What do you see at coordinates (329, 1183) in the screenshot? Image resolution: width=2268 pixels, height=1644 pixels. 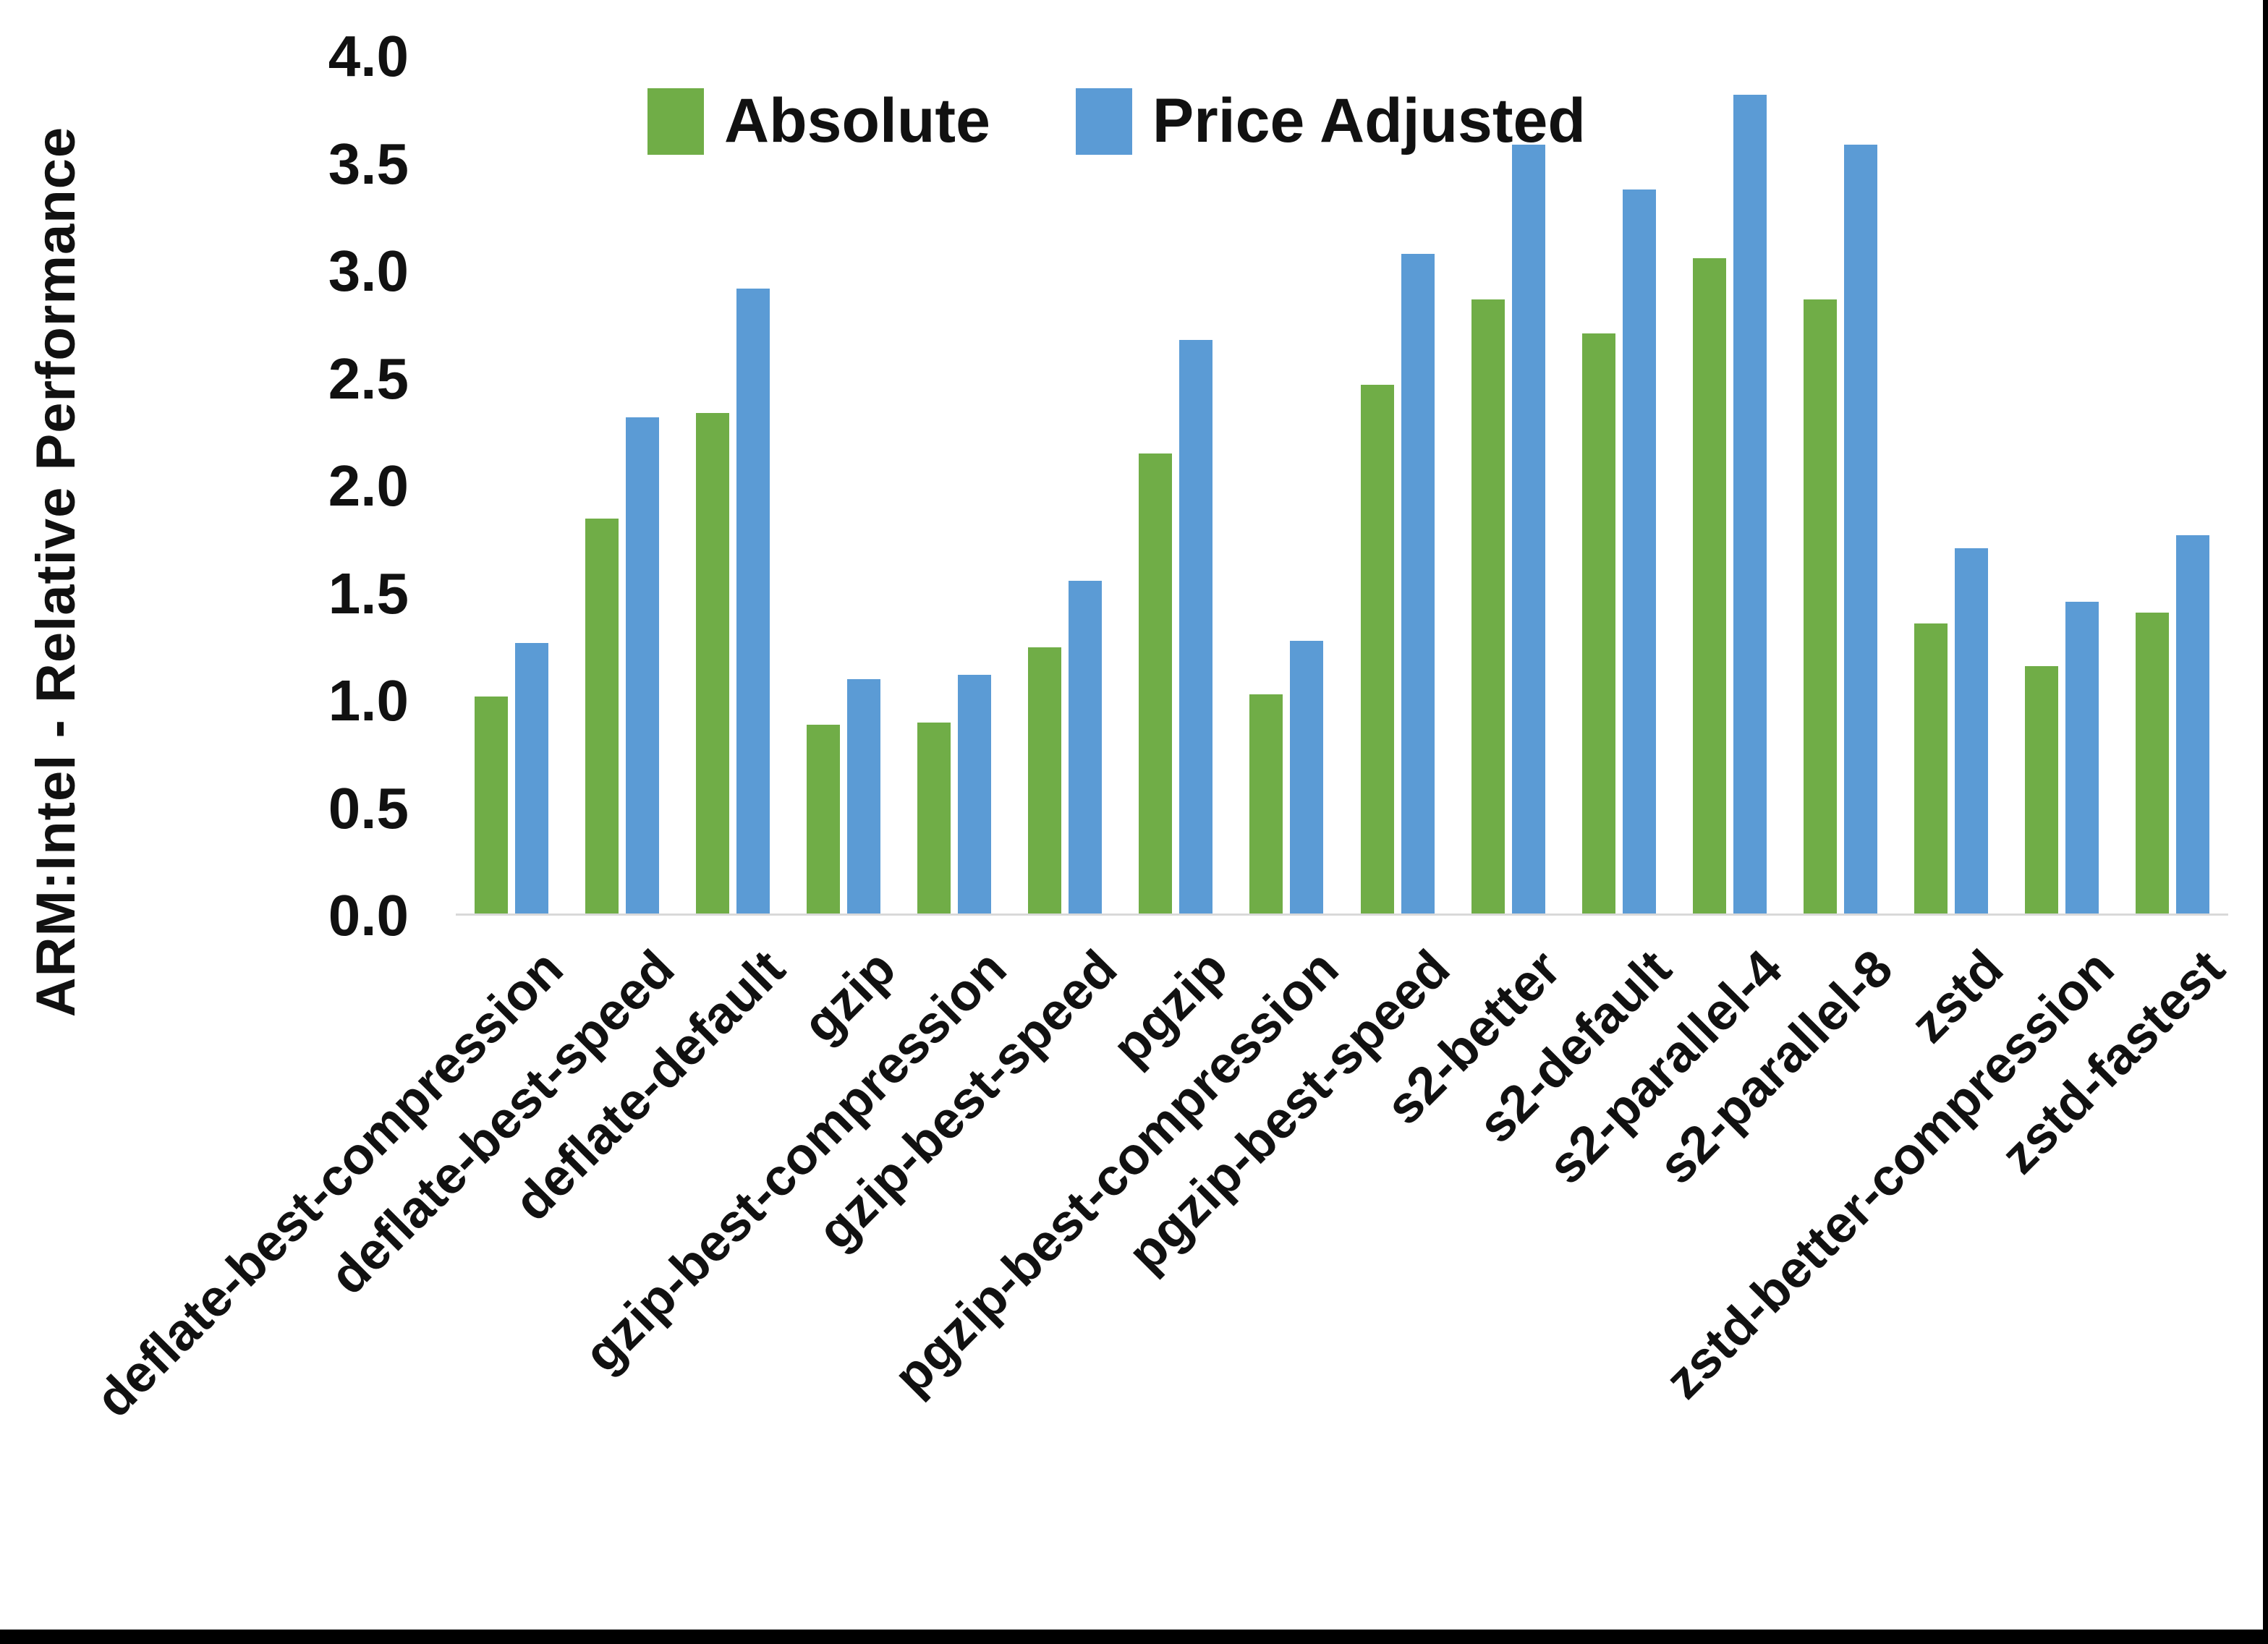 I see `x-axis-label-text: deflate-best-compression` at bounding box center [329, 1183].